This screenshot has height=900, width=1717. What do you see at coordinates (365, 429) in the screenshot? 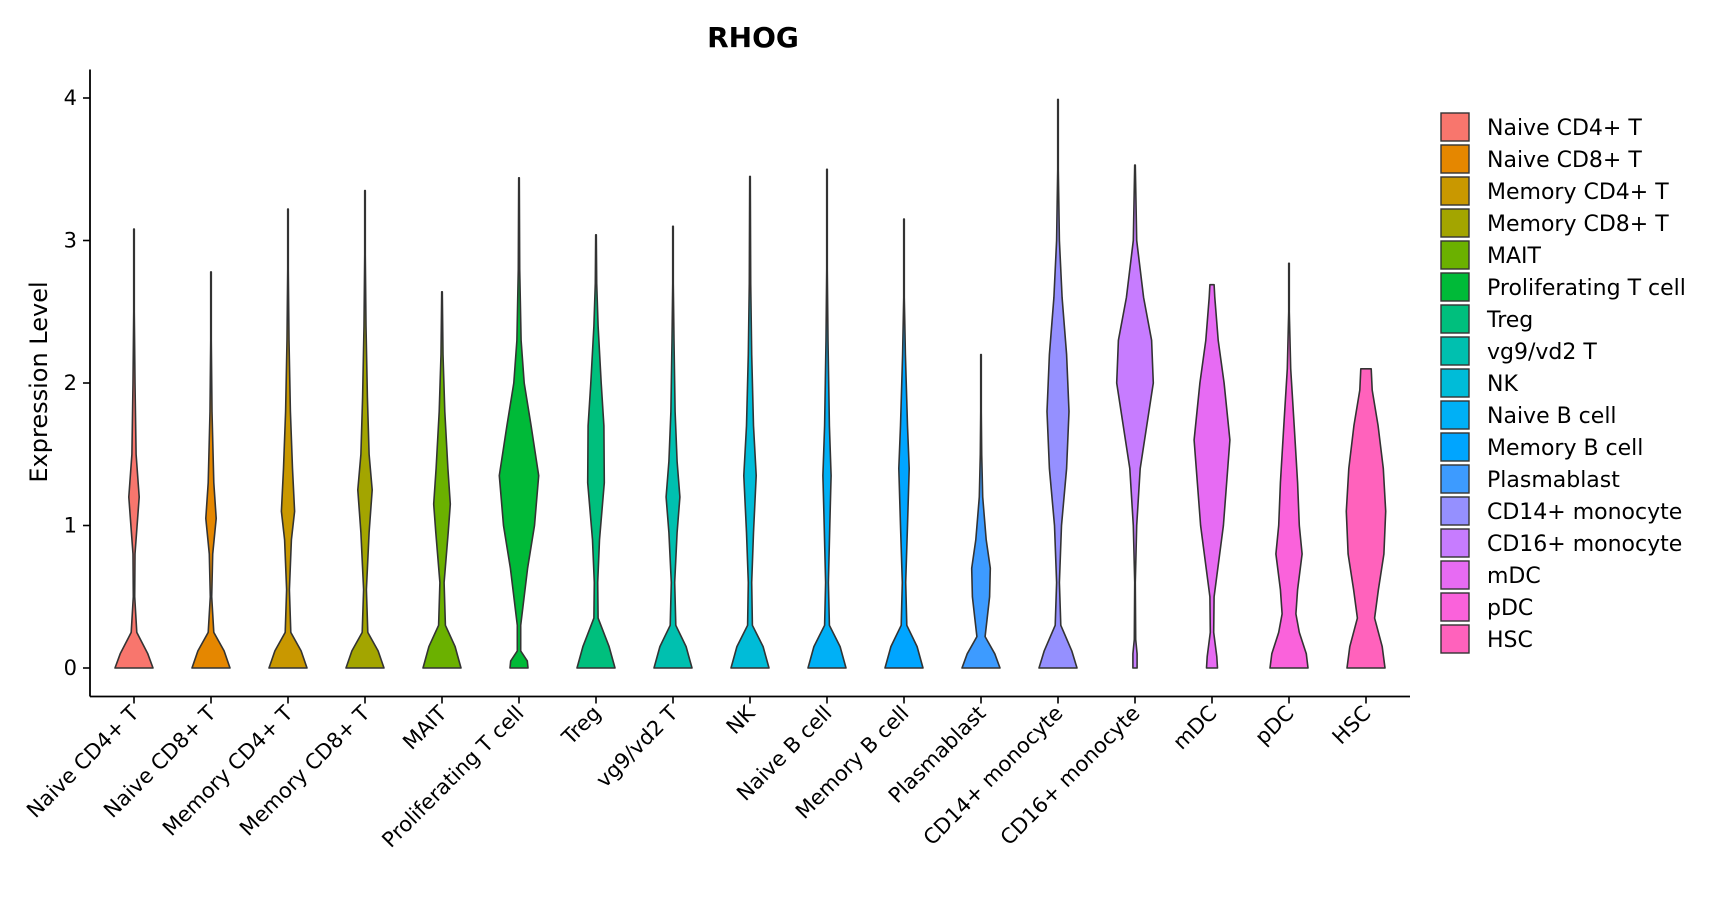
I see `violin-memory-cd8-t` at bounding box center [365, 429].